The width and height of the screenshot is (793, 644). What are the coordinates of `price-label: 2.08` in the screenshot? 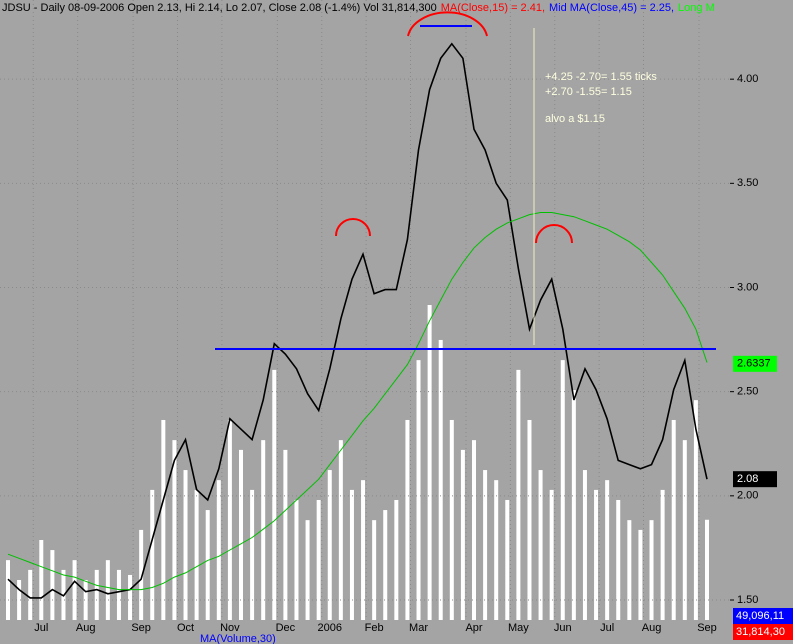 It's located at (747, 479).